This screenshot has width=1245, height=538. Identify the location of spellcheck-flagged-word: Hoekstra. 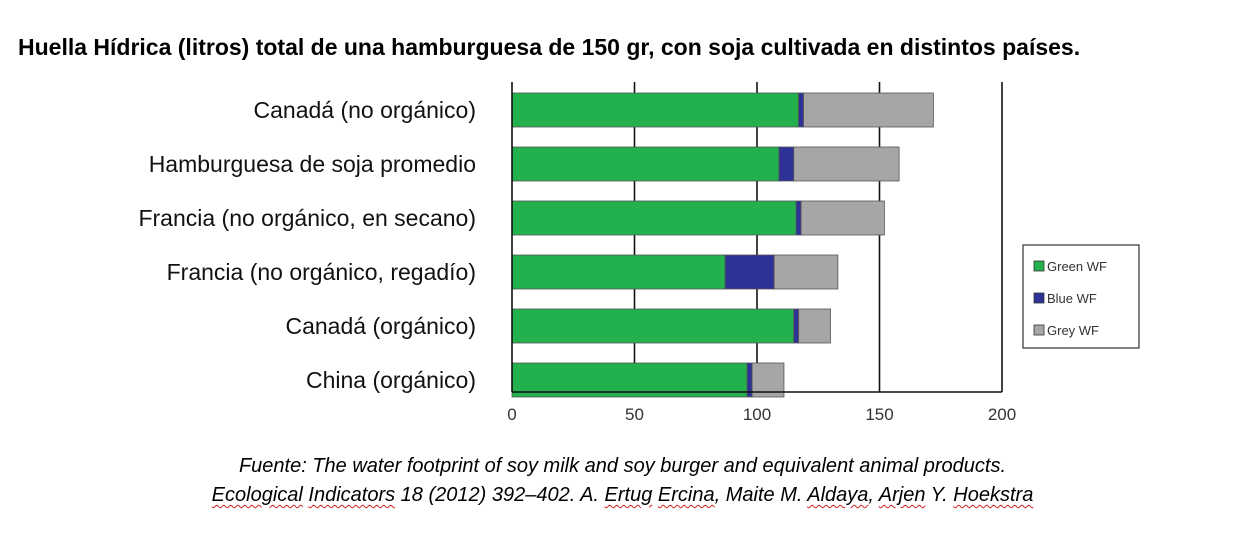
(993, 495).